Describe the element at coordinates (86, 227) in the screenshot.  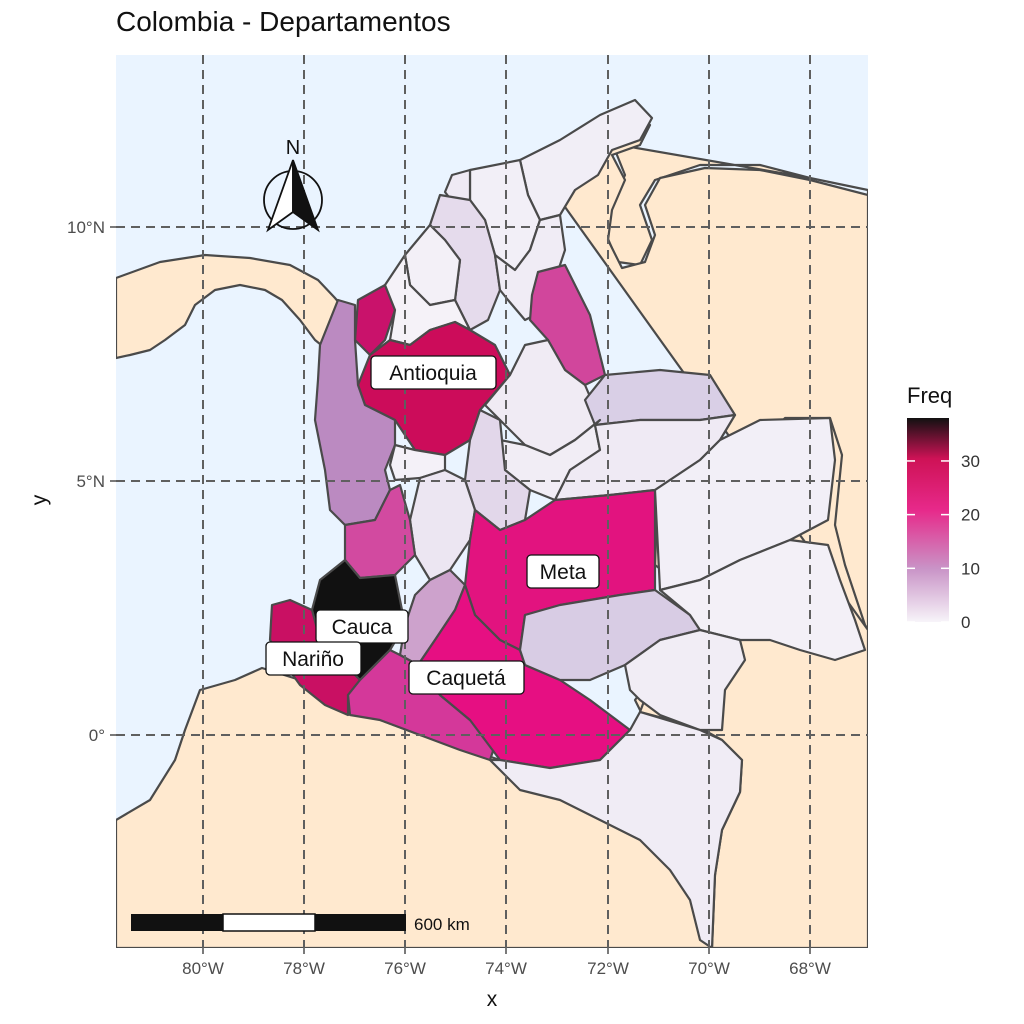
I see `y-tick-label: 10°N` at that location.